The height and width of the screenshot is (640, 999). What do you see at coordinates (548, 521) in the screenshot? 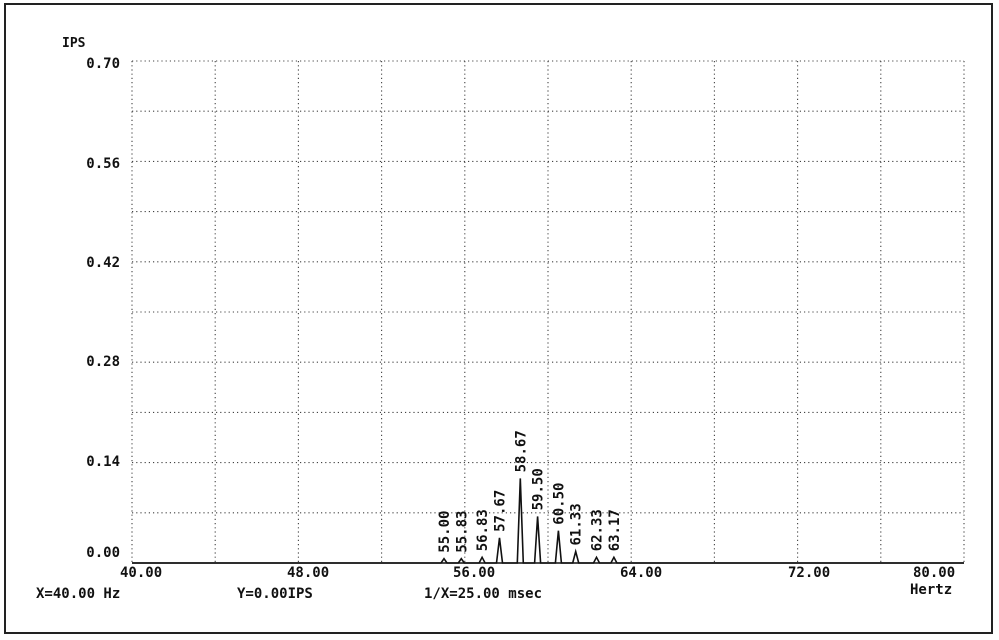
I see `spectrum-trace` at bounding box center [548, 521].